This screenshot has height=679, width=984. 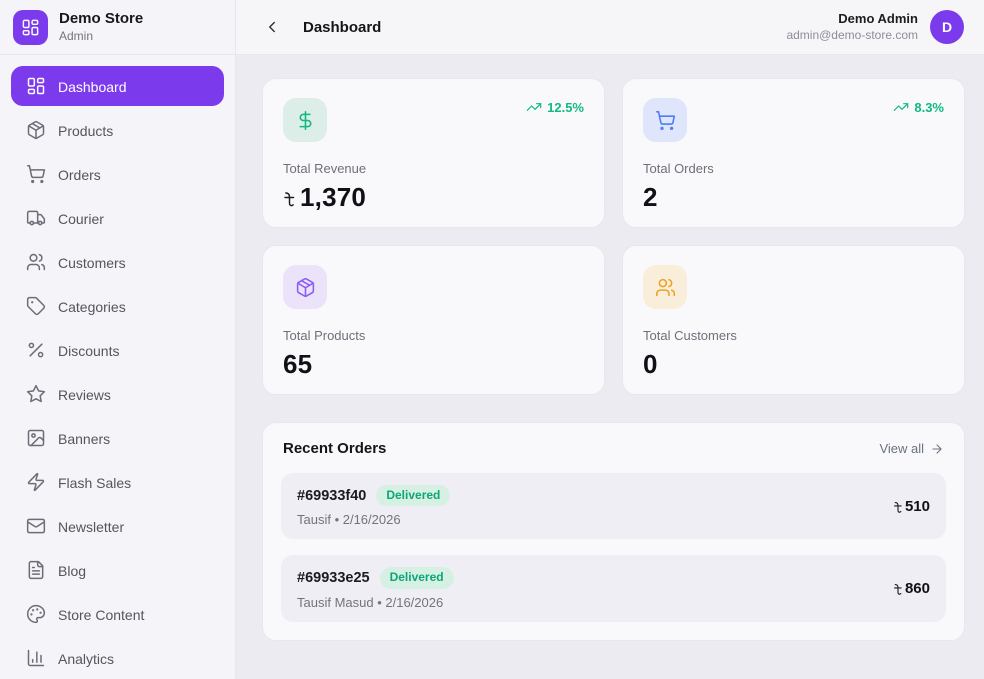 What do you see at coordinates (72, 570) in the screenshot?
I see `sidebar-item-label: Blog` at bounding box center [72, 570].